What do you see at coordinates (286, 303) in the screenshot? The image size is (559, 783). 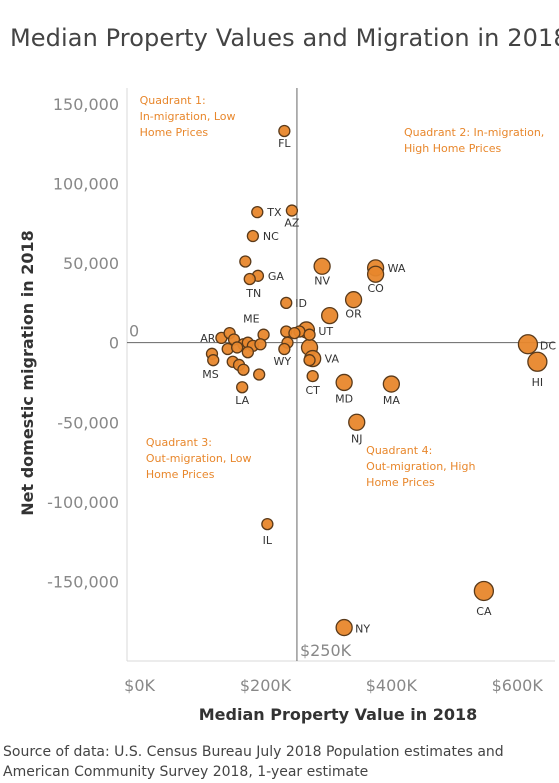 I see `data-point-id` at bounding box center [286, 303].